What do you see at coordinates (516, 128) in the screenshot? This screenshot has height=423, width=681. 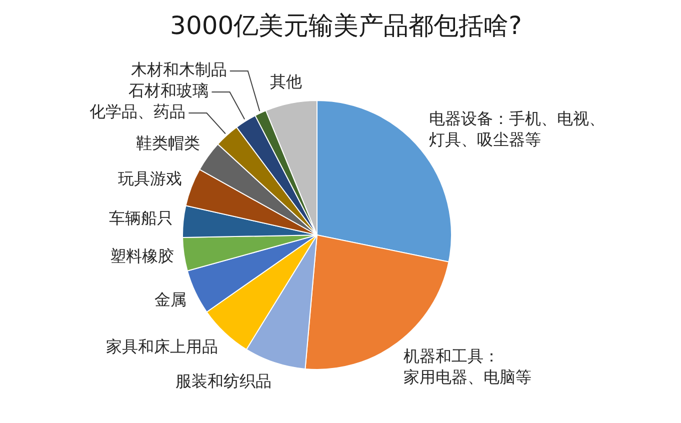 I see `slice-label: 电器设备：手机、电视、灯具、吸尘器等` at bounding box center [516, 128].